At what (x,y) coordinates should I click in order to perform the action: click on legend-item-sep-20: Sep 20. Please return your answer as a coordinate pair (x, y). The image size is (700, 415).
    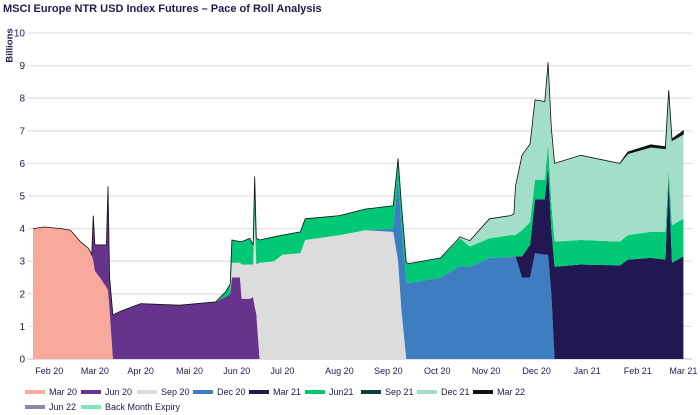
    Looking at the image, I should click on (165, 392).